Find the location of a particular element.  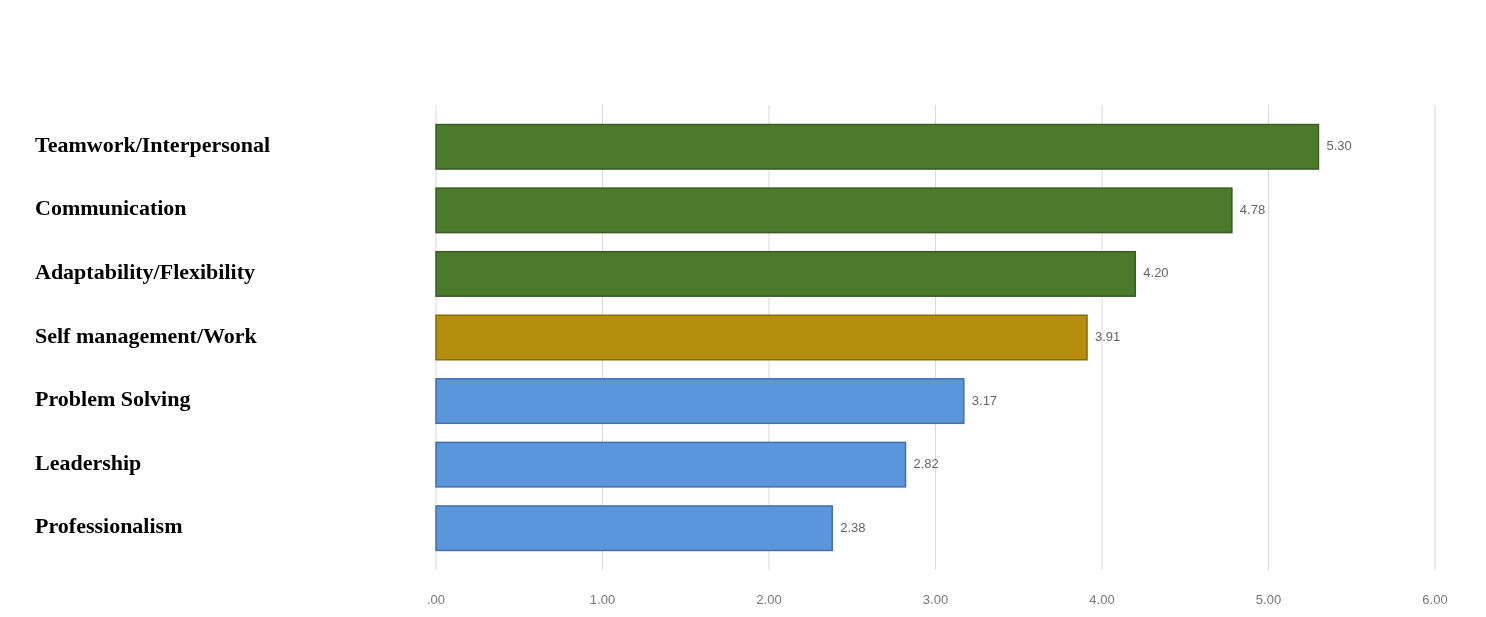

y-tick-label: Teamwork/Interpersonal is located at coordinates (153, 144).